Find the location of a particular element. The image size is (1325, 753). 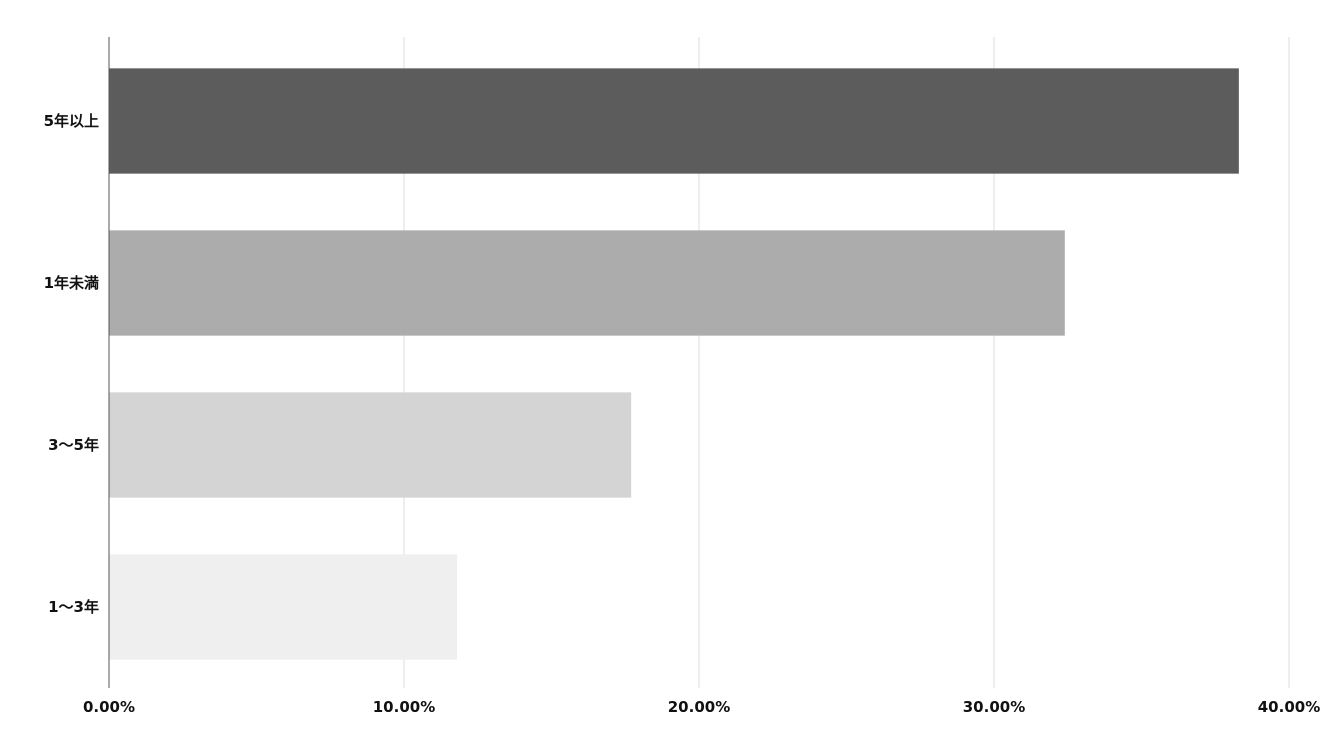

x-tick-label: 0.00% is located at coordinates (109, 707).